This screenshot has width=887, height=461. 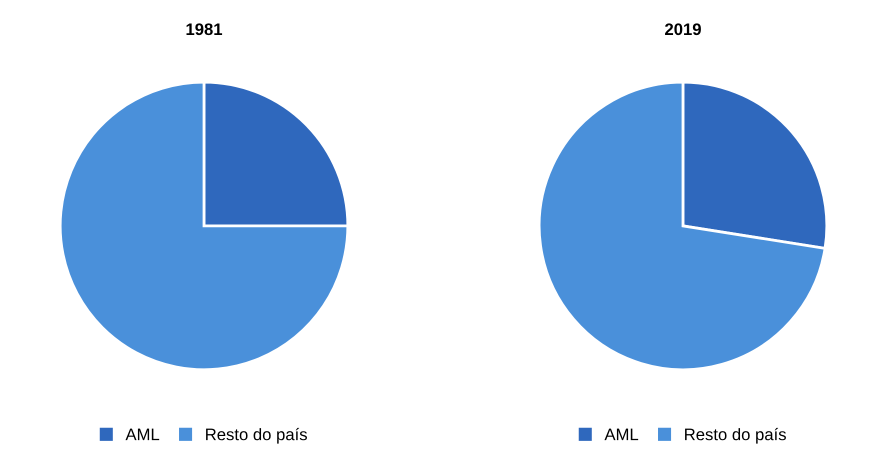 What do you see at coordinates (204, 29) in the screenshot?
I see `chart-title: 1981` at bounding box center [204, 29].